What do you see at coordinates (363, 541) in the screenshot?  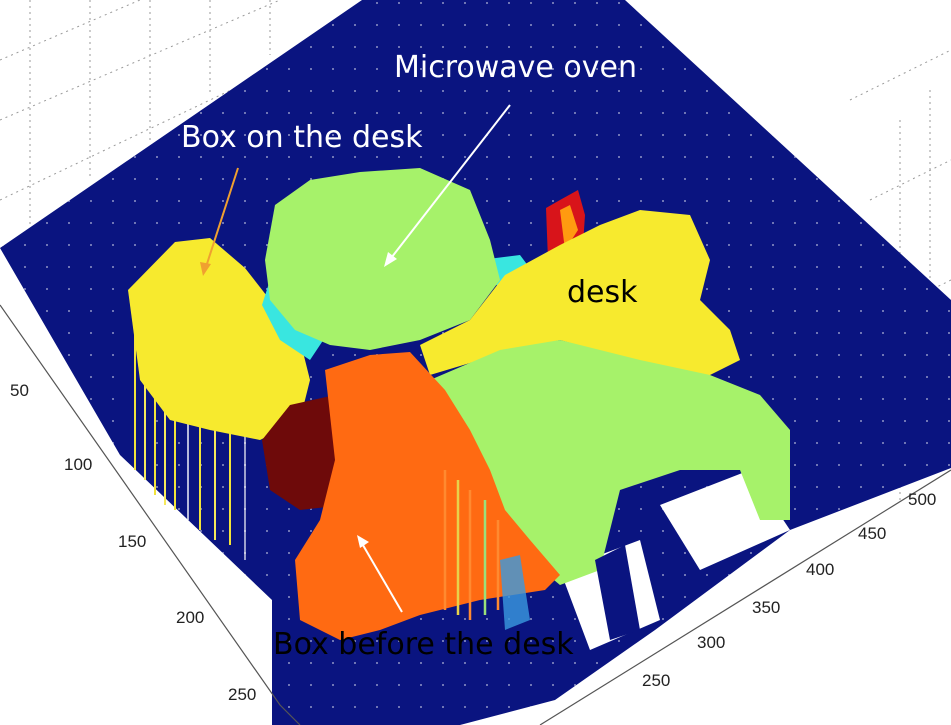 I see `arrowhead-box-before-desk` at bounding box center [363, 541].